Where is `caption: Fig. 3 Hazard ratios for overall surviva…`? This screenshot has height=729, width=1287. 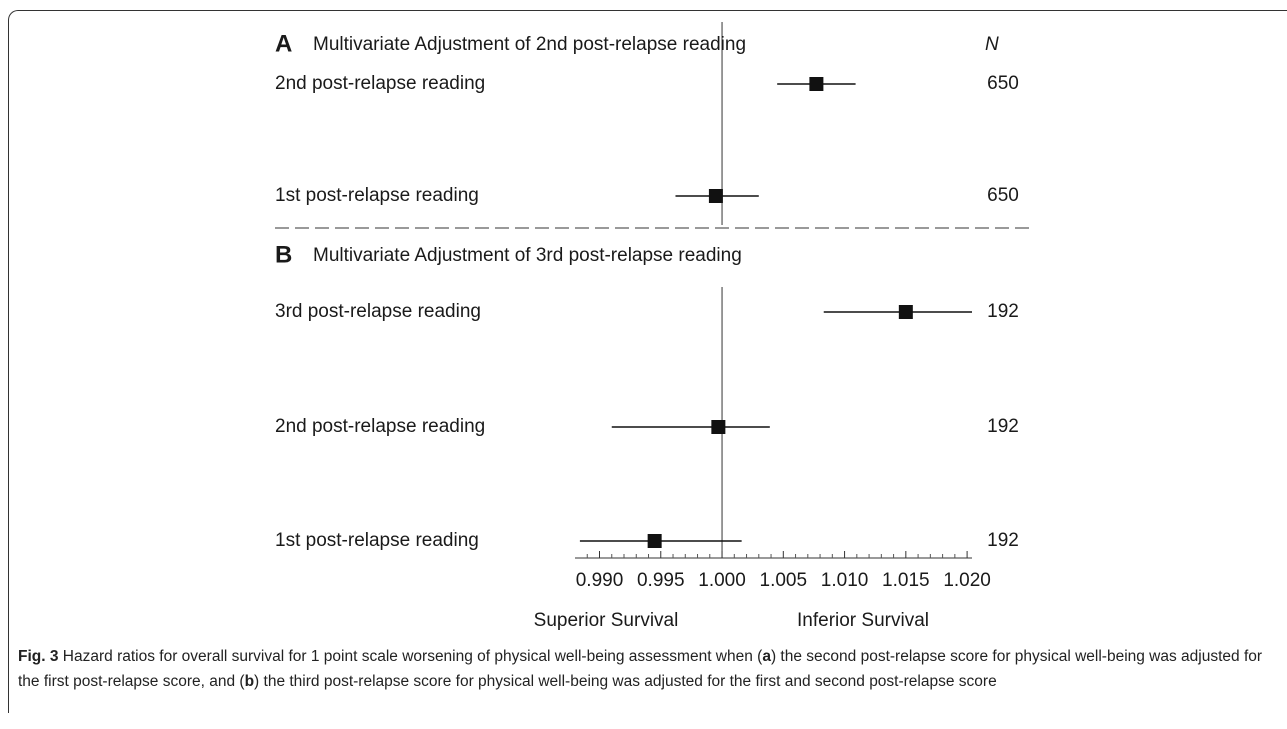 caption: Fig. 3 Hazard ratios for overall surviva… is located at coordinates (645, 669).